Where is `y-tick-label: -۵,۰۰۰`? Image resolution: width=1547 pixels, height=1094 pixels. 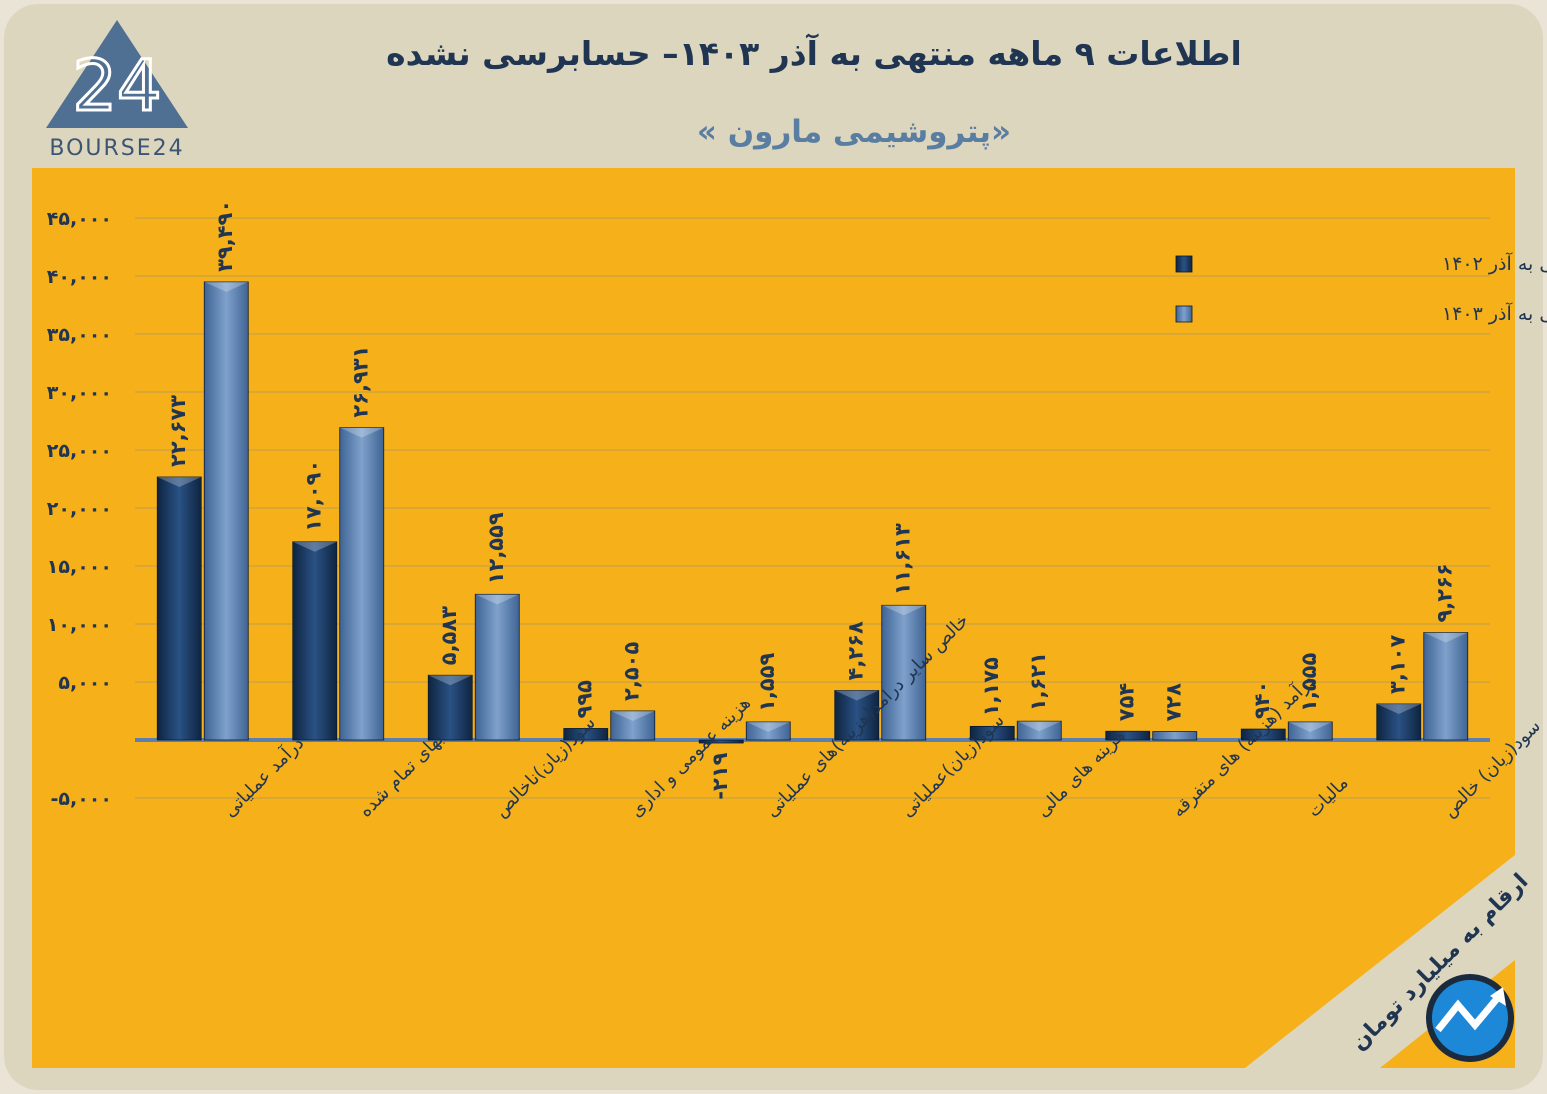 y-tick-label: -۵,۰۰۰ is located at coordinates (82, 799).